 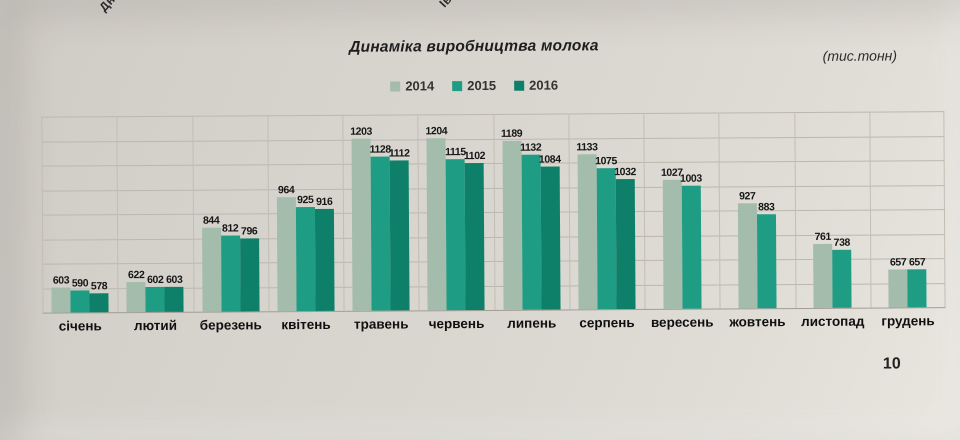 What do you see at coordinates (549, 159) in the screenshot?
I see `bar-value-label: 1084` at bounding box center [549, 159].